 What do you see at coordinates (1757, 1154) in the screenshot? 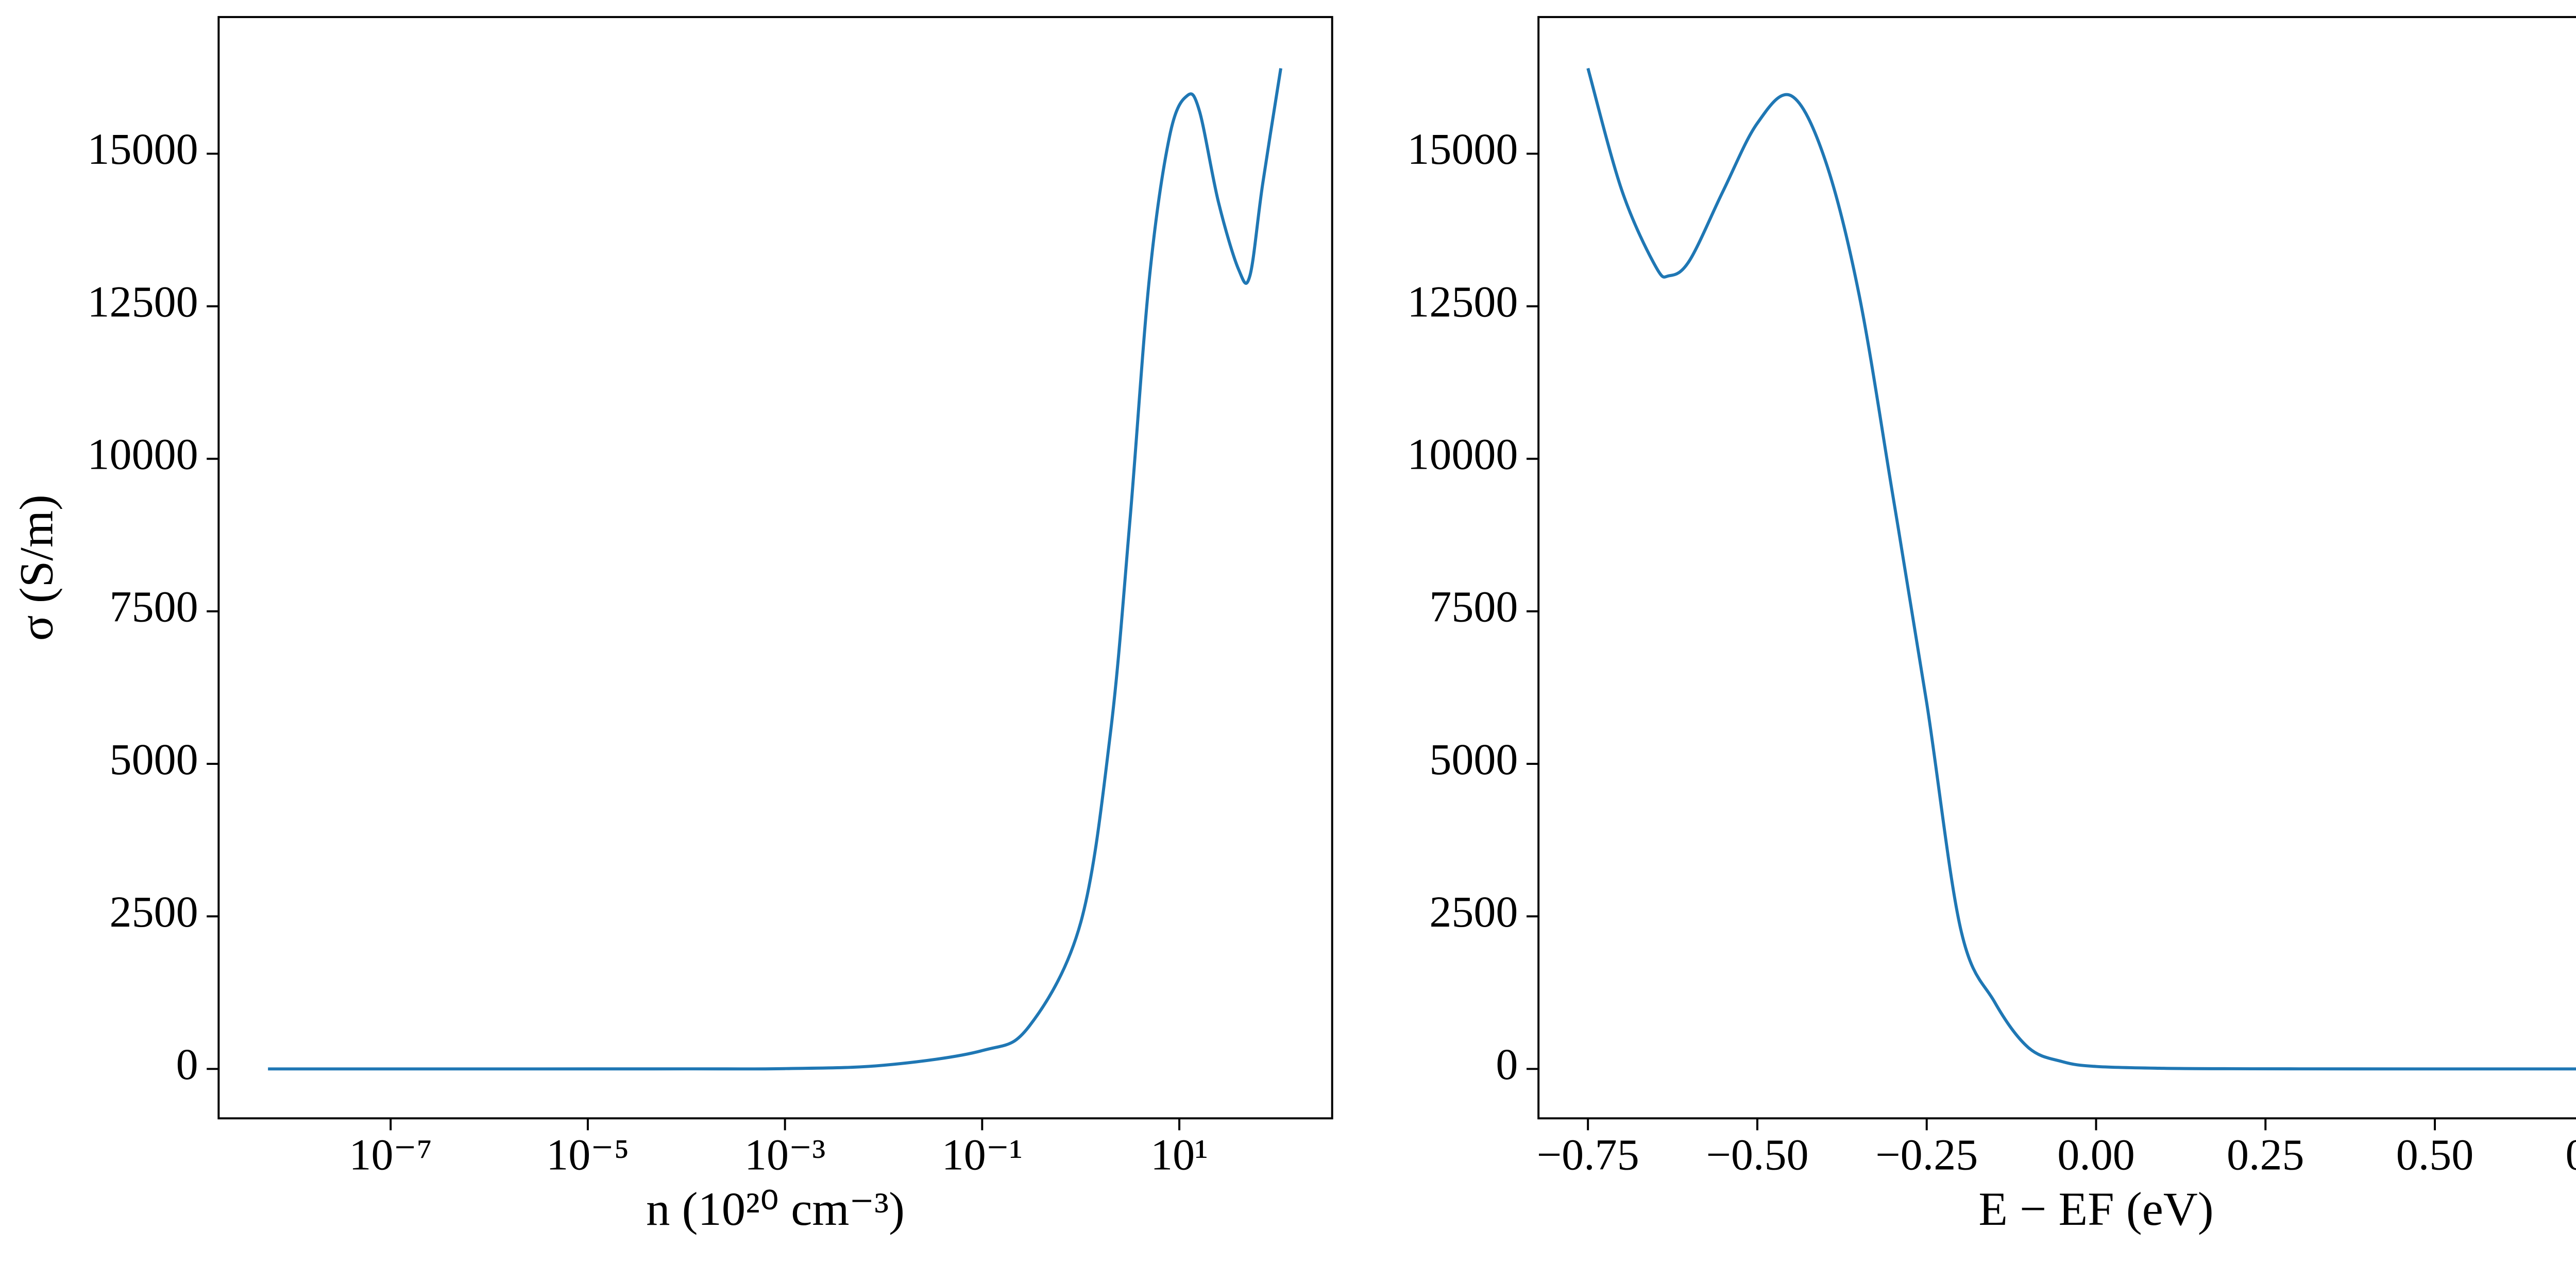
I see `x-tick-label: −0.50` at bounding box center [1757, 1154].